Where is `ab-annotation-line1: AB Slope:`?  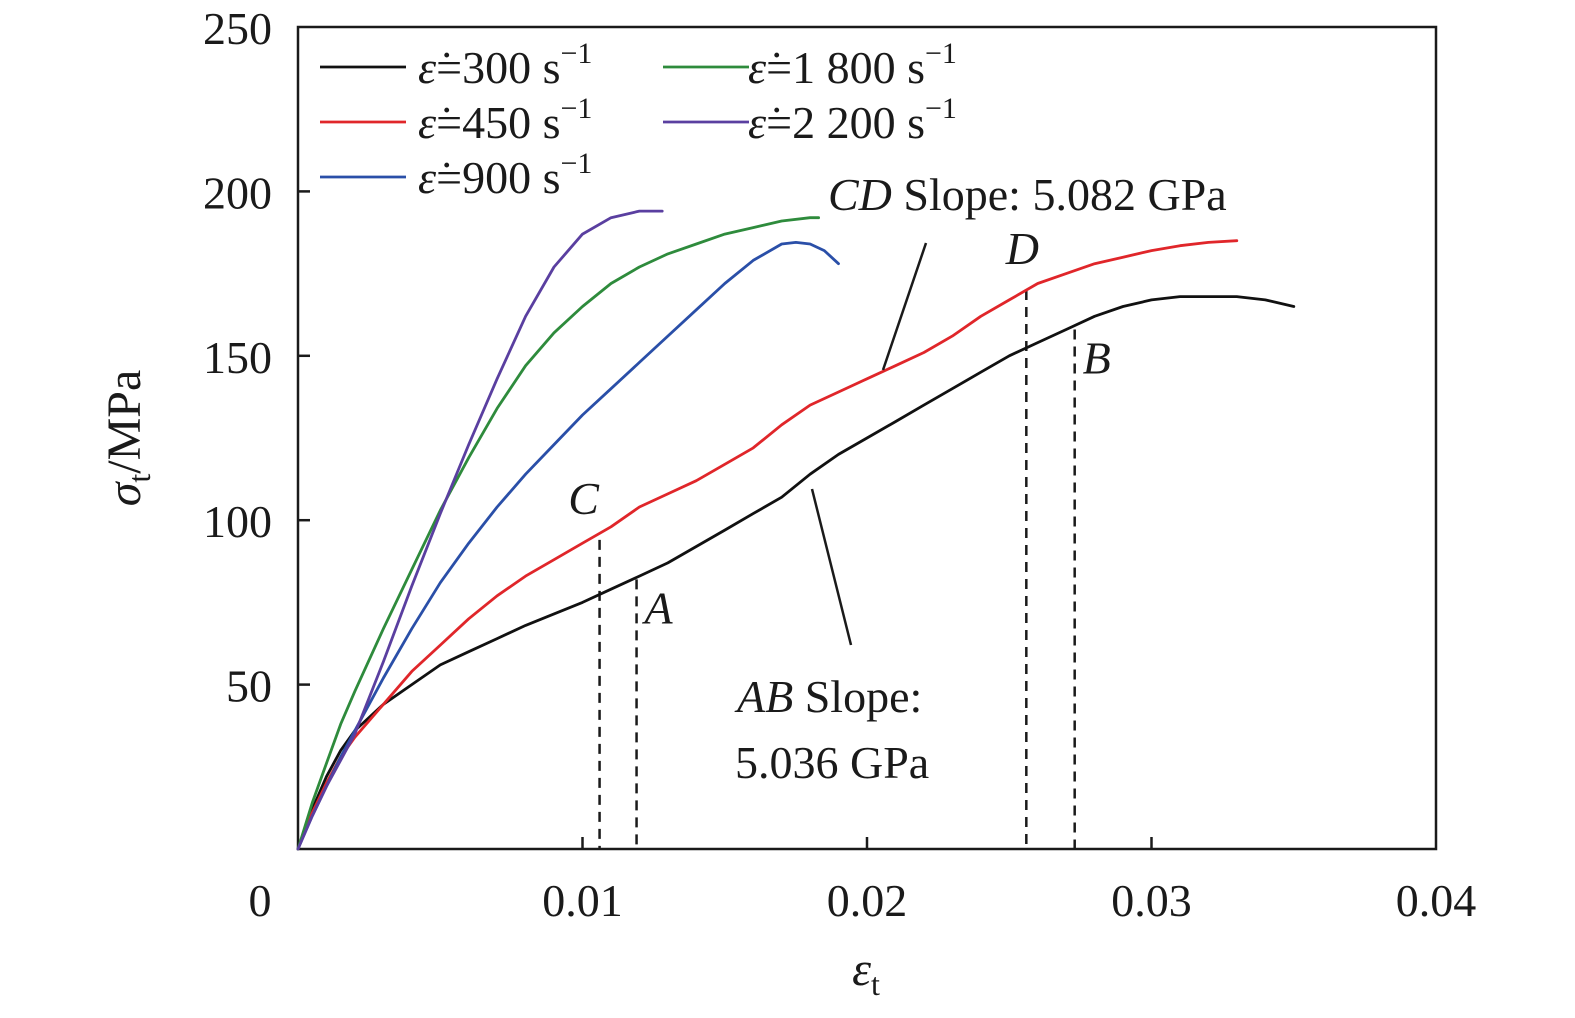
ab-annotation-line1: AB Slope: is located at coordinates (828, 696).